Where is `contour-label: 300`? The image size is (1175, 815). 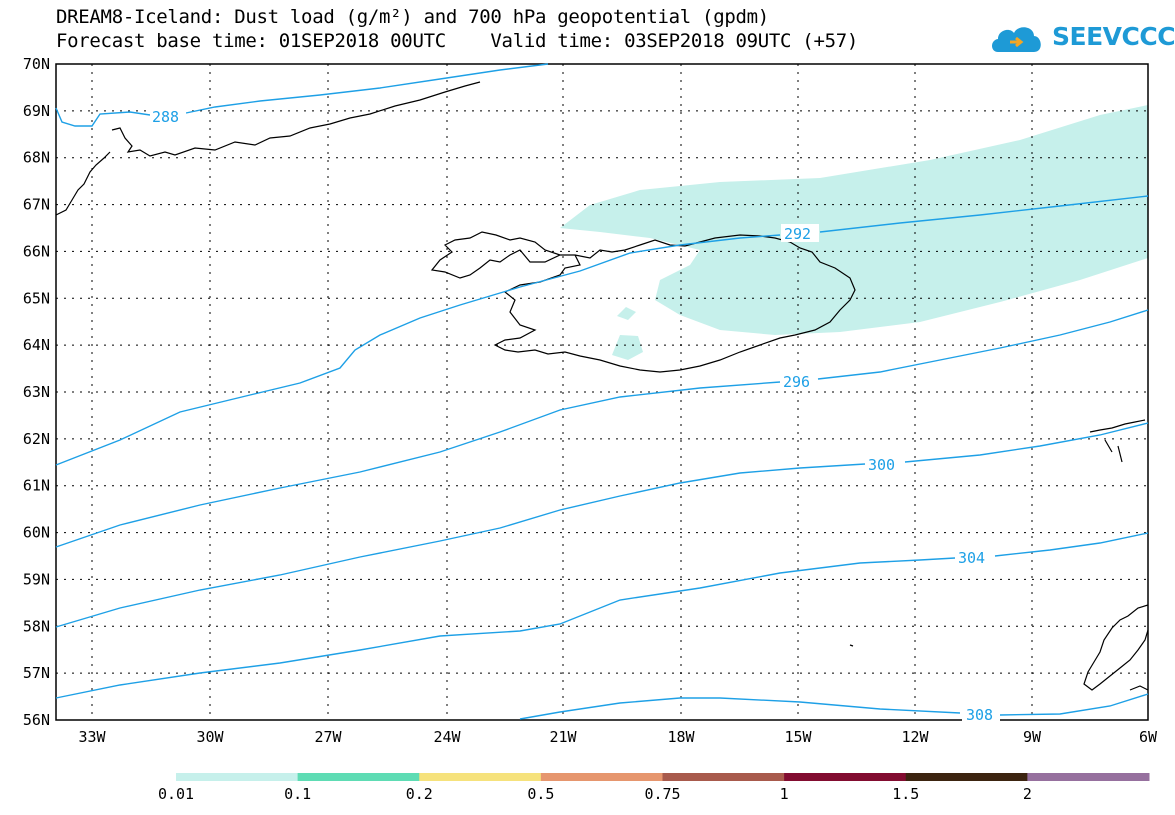 contour-label: 300 is located at coordinates (881, 465).